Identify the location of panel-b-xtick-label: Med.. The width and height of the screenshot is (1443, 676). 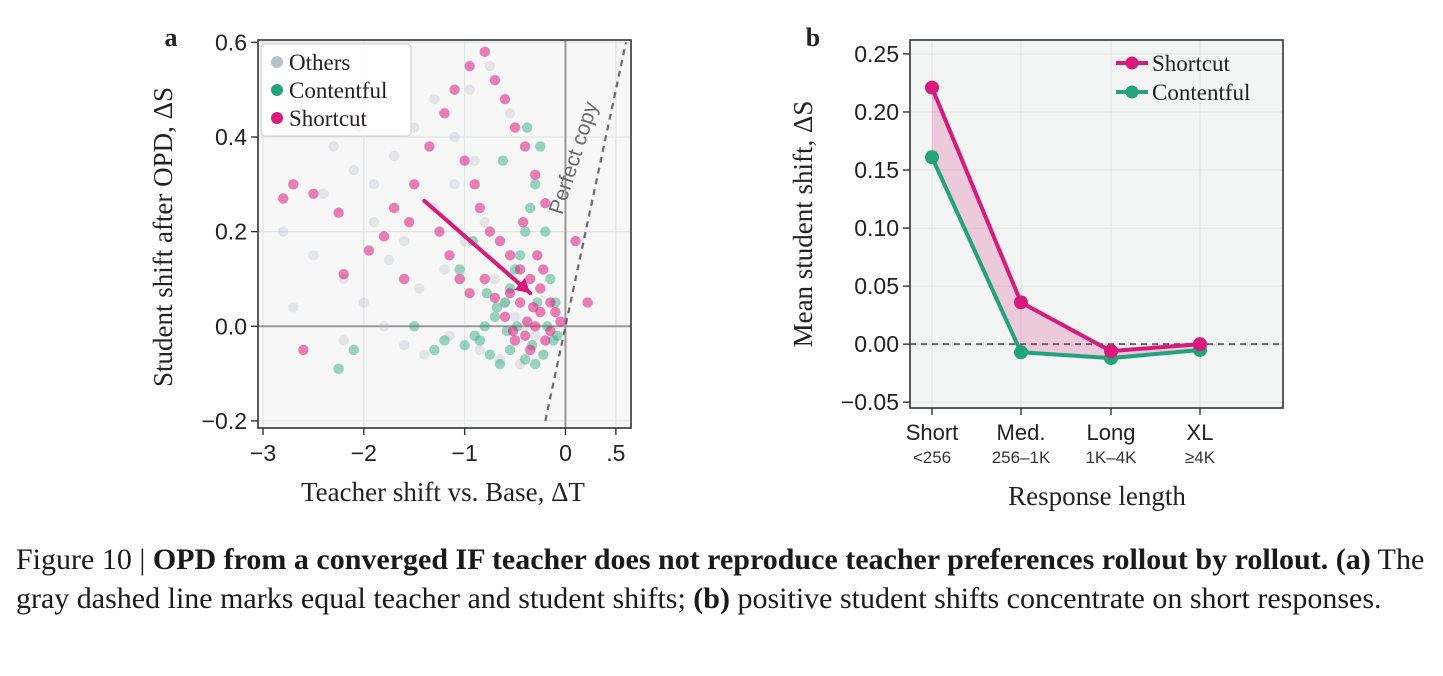
(1021, 432).